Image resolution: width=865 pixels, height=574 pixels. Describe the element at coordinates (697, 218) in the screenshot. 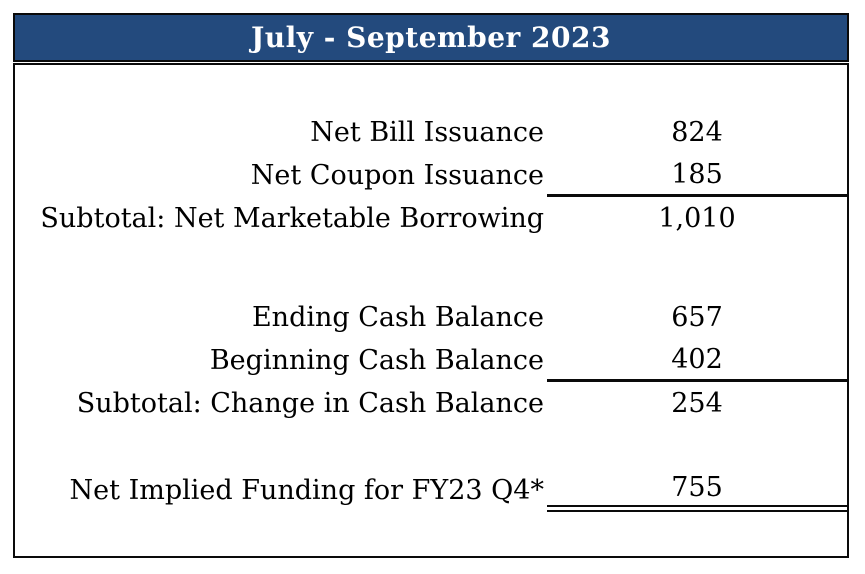

I see `row-value: 1,010` at that location.